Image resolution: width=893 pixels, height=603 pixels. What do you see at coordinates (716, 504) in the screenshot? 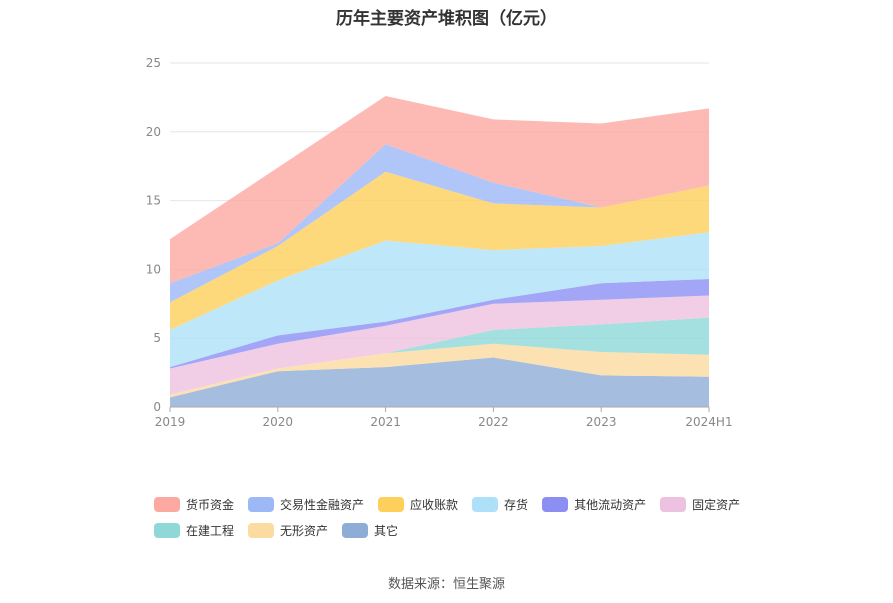
I see `legend-label: 固定资产` at bounding box center [716, 504].